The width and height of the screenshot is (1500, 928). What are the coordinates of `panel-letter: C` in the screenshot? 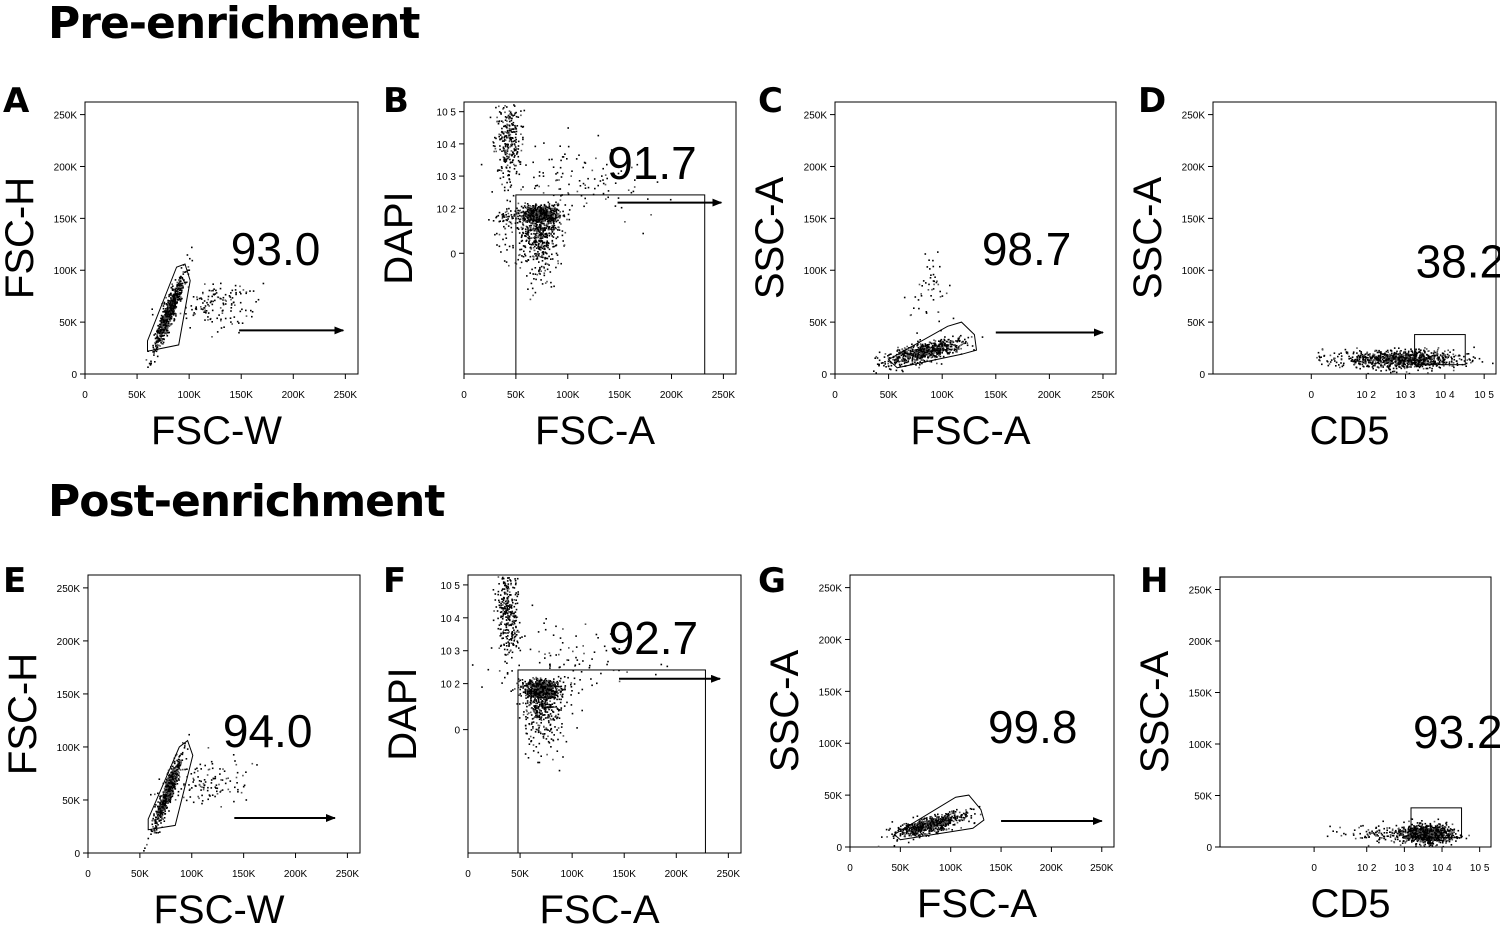 It's located at (770, 101).